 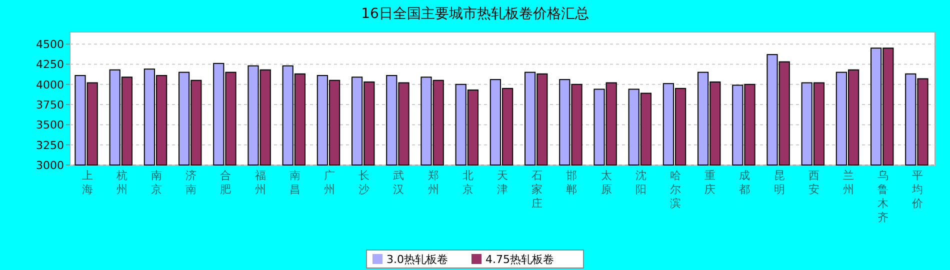 I want to click on x-tick-label: 北京, so click(x=468, y=182).